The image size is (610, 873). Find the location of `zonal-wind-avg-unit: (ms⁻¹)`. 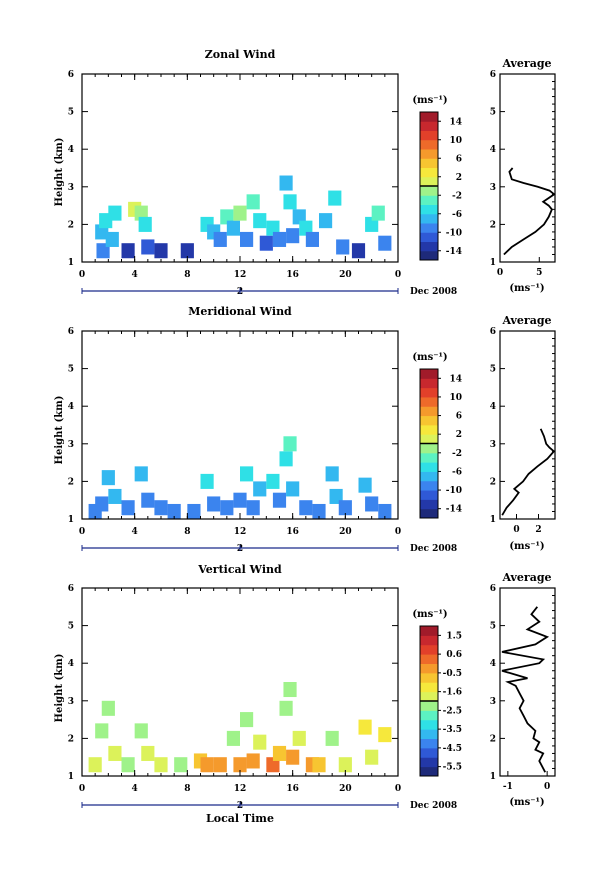

zonal-wind-avg-unit: (ms⁻¹) is located at coordinates (526, 288).